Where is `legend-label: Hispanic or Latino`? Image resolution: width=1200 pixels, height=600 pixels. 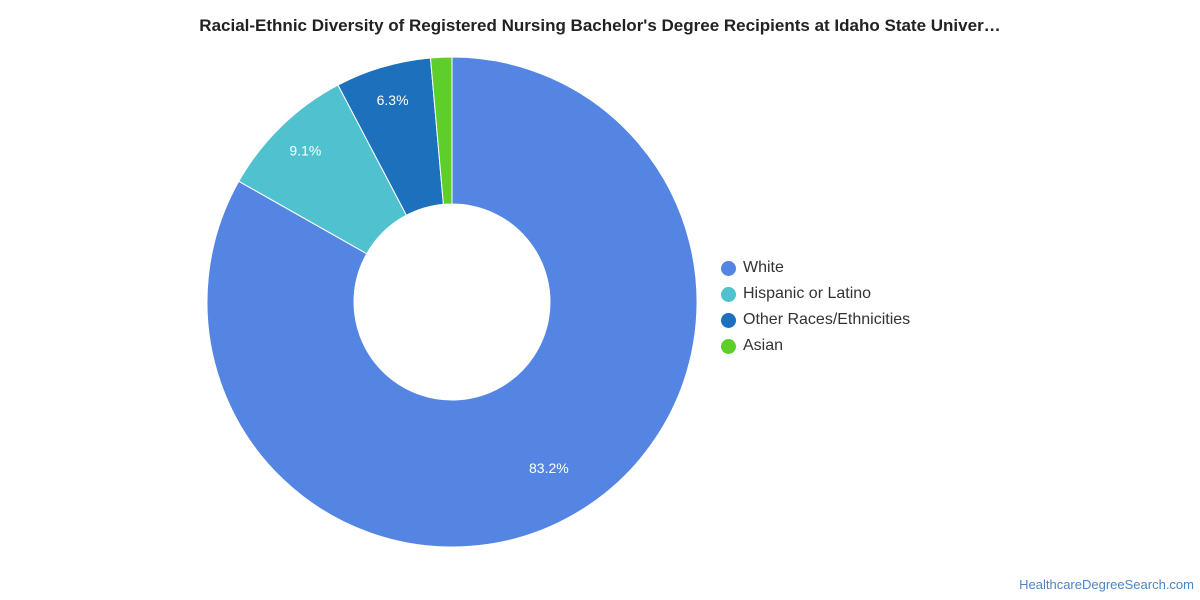
legend-label: Hispanic or Latino is located at coordinates (807, 293).